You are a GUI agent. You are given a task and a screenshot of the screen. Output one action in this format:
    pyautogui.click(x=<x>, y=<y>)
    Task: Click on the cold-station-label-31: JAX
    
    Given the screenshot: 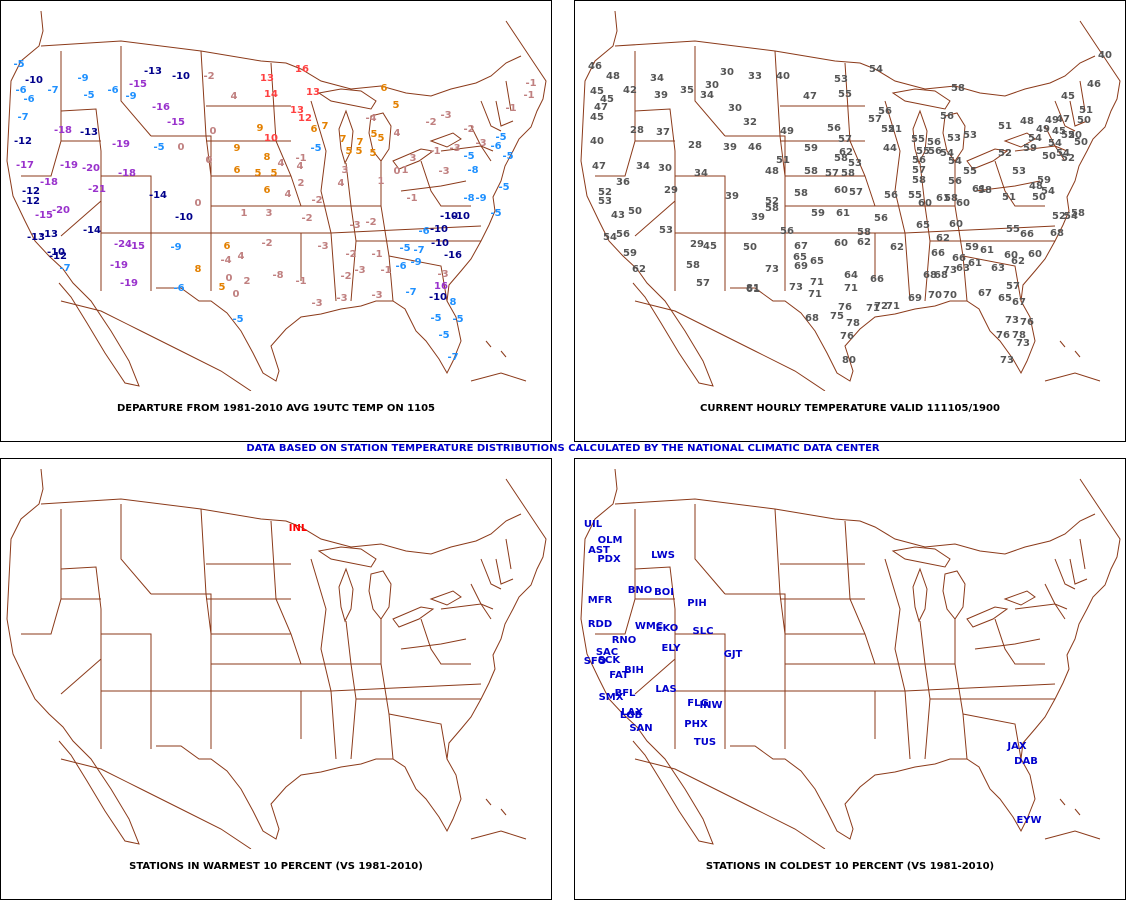 What is the action you would take?
    pyautogui.click(x=1016, y=746)
    